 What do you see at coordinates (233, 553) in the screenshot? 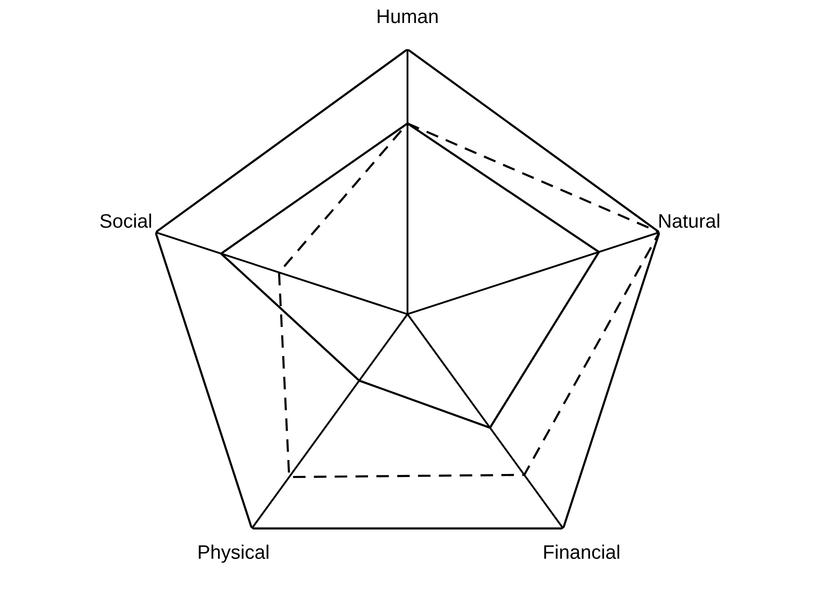
I see `spoke-label: Physical` at bounding box center [233, 553].